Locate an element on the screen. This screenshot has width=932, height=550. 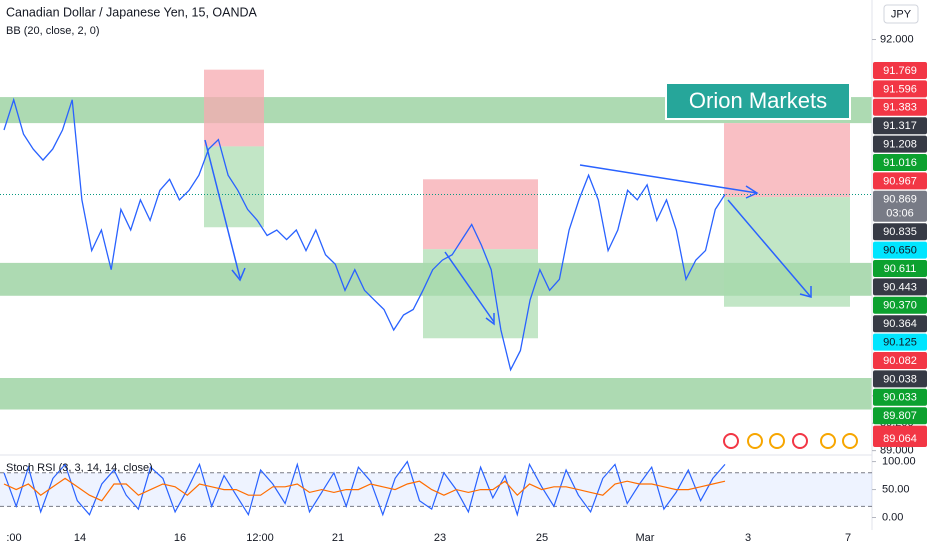
price-badge-label: 91.769 is located at coordinates (900, 71).